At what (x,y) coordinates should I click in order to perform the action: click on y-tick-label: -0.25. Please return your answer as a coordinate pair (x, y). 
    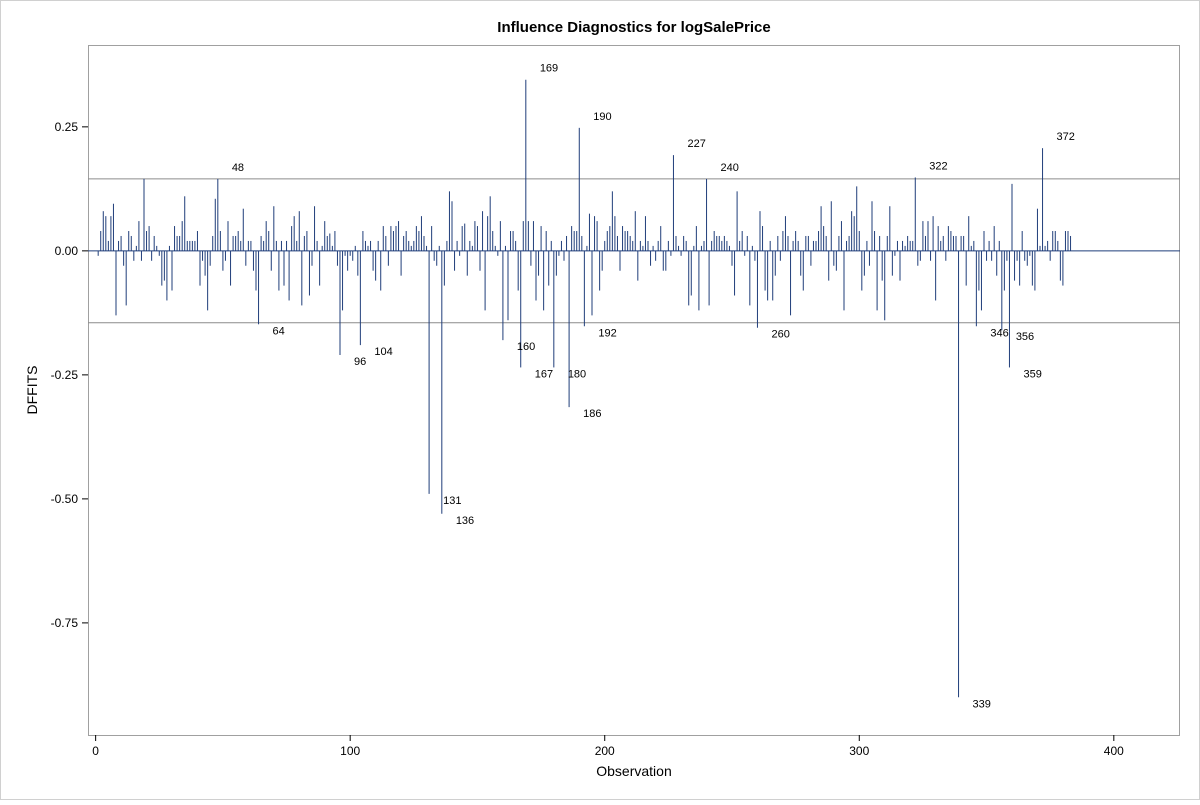
    Looking at the image, I should click on (65, 375).